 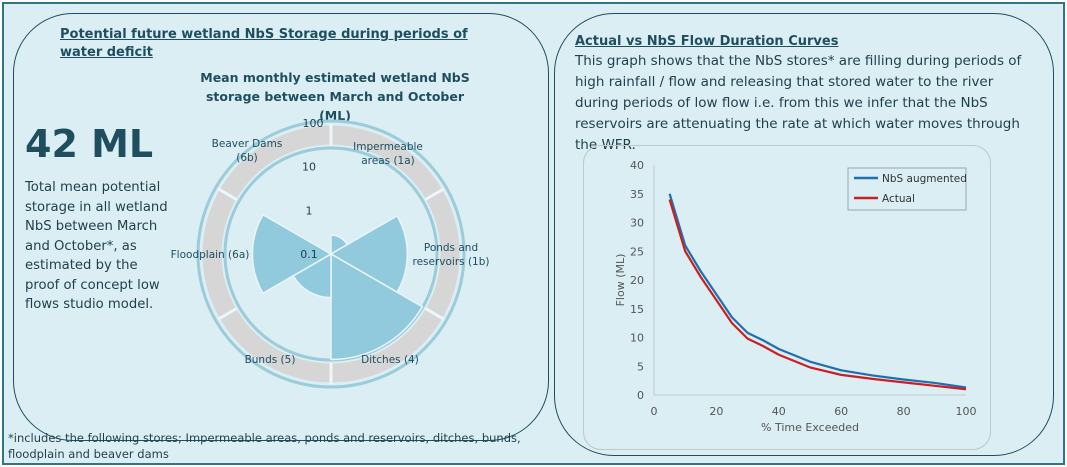 I want to click on y-tick-label: 35, so click(x=637, y=194).